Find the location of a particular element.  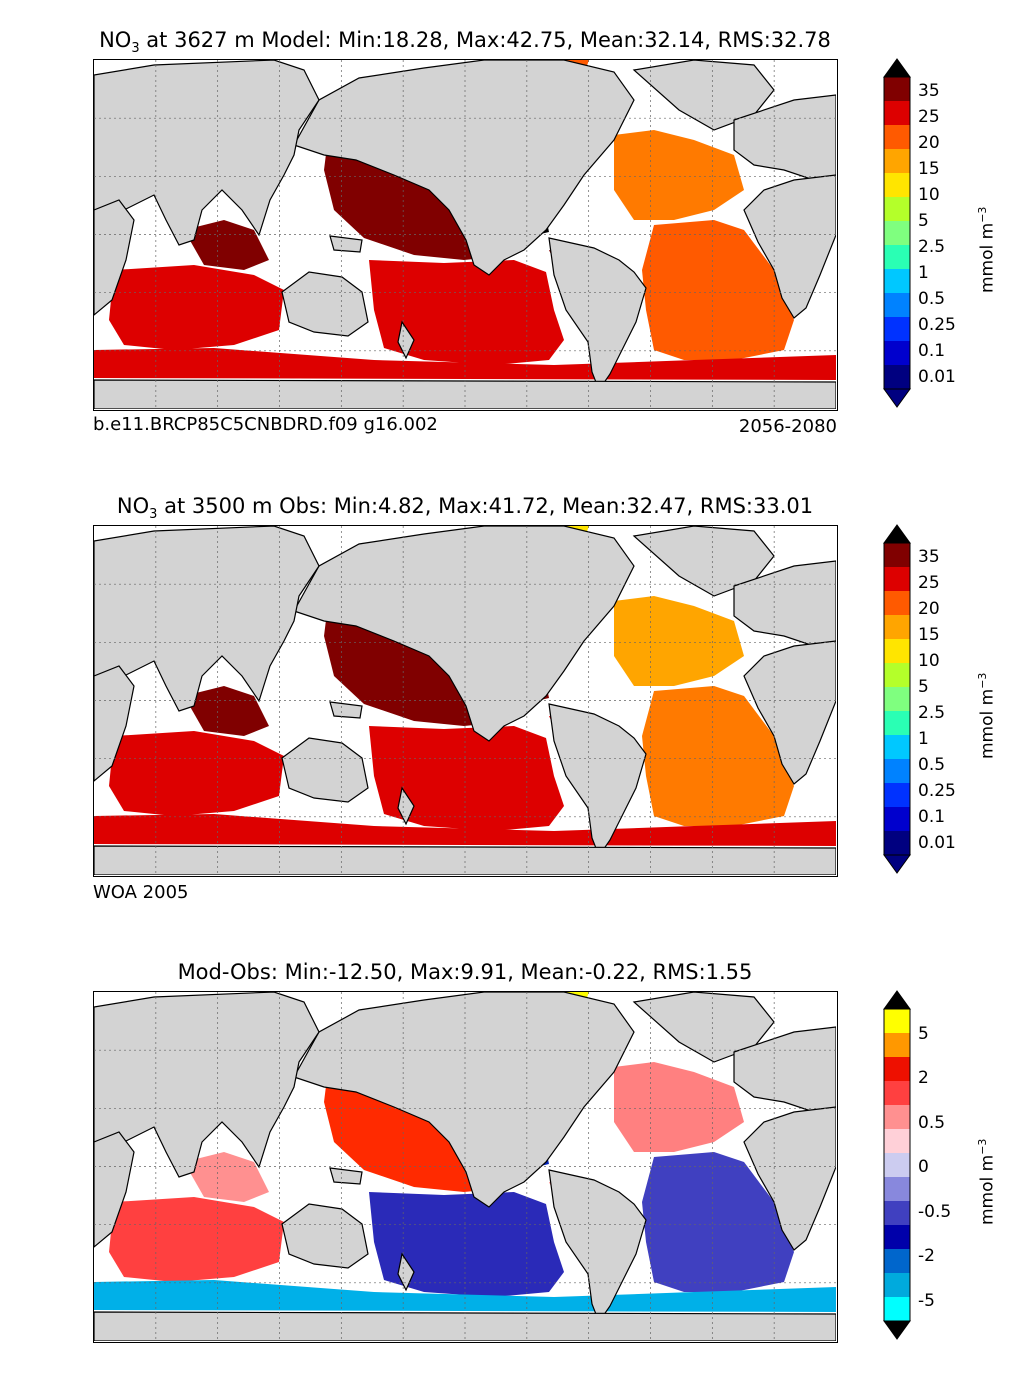

source-label: WOA 2005 is located at coordinates (141, 892).